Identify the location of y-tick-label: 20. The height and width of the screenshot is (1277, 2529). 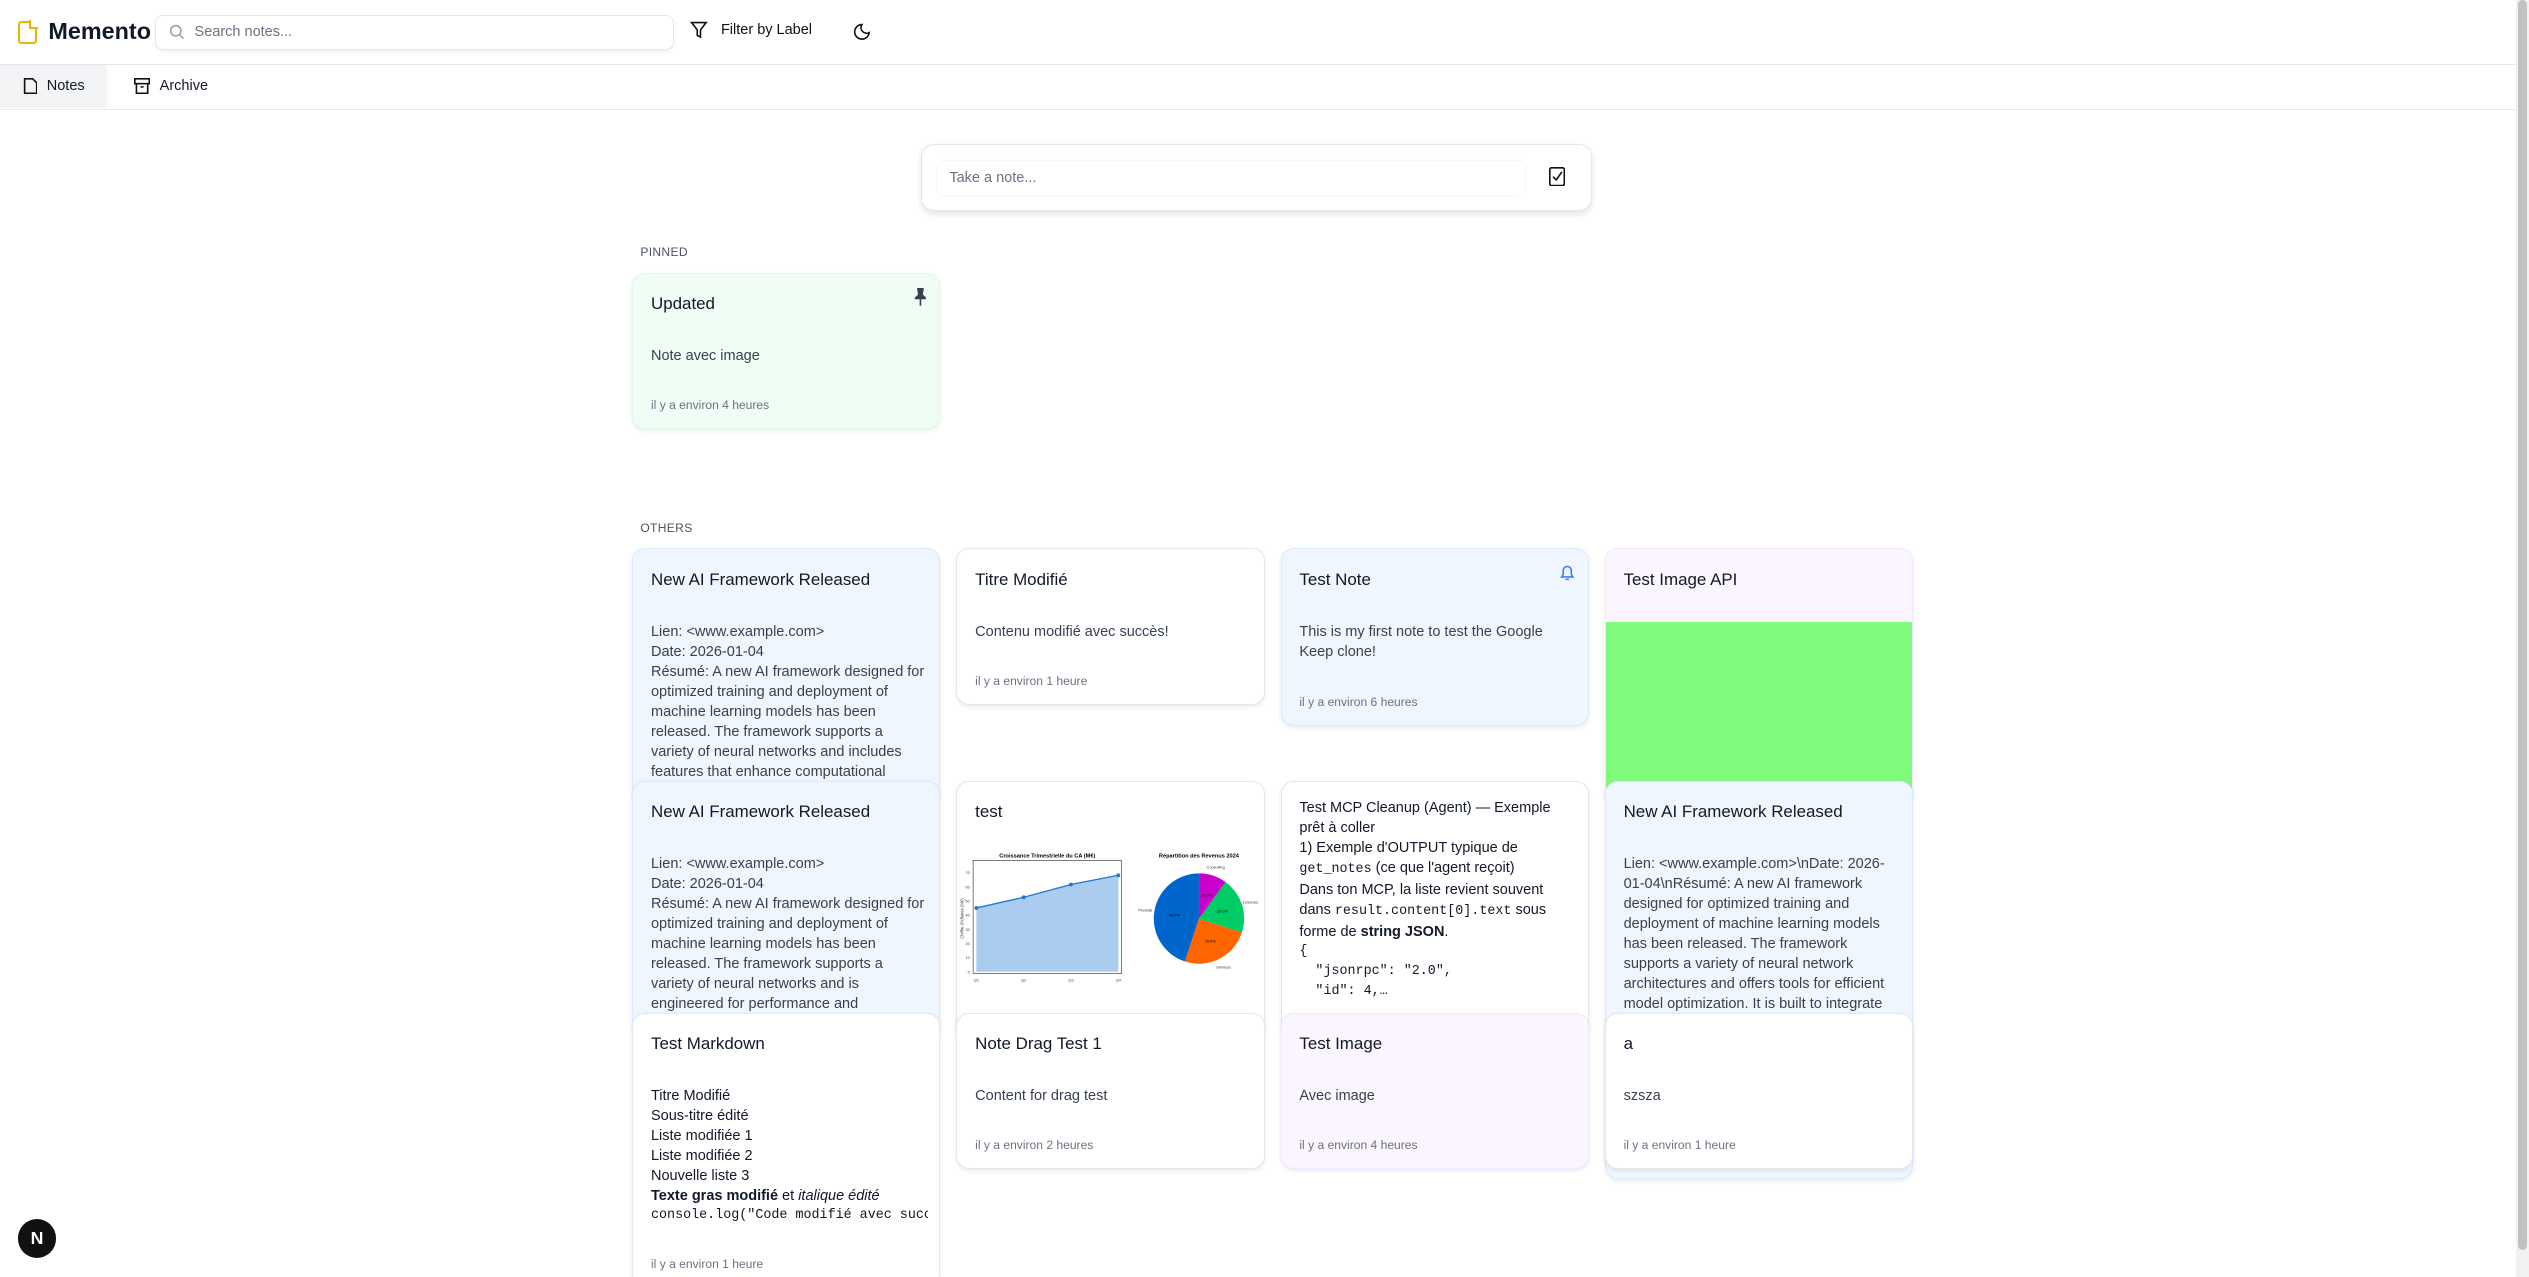
(968, 943).